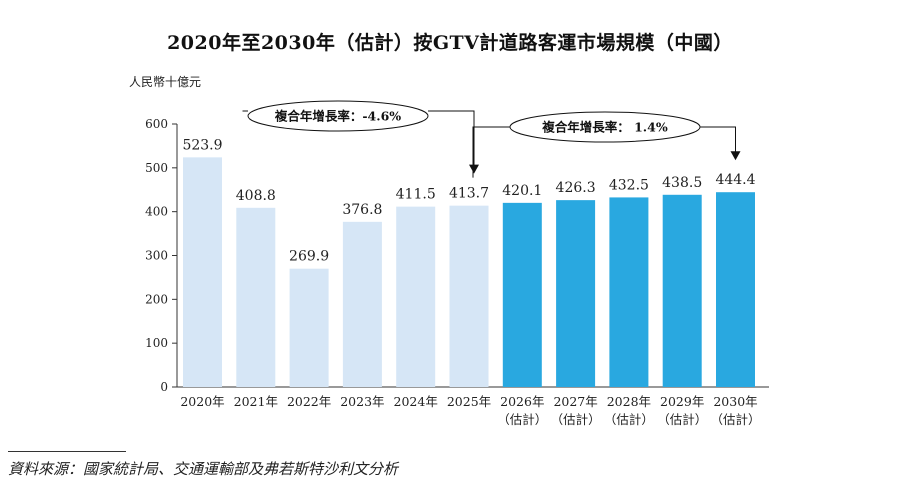 This screenshot has height=486, width=900. I want to click on y-tick-label: 0, so click(164, 387).